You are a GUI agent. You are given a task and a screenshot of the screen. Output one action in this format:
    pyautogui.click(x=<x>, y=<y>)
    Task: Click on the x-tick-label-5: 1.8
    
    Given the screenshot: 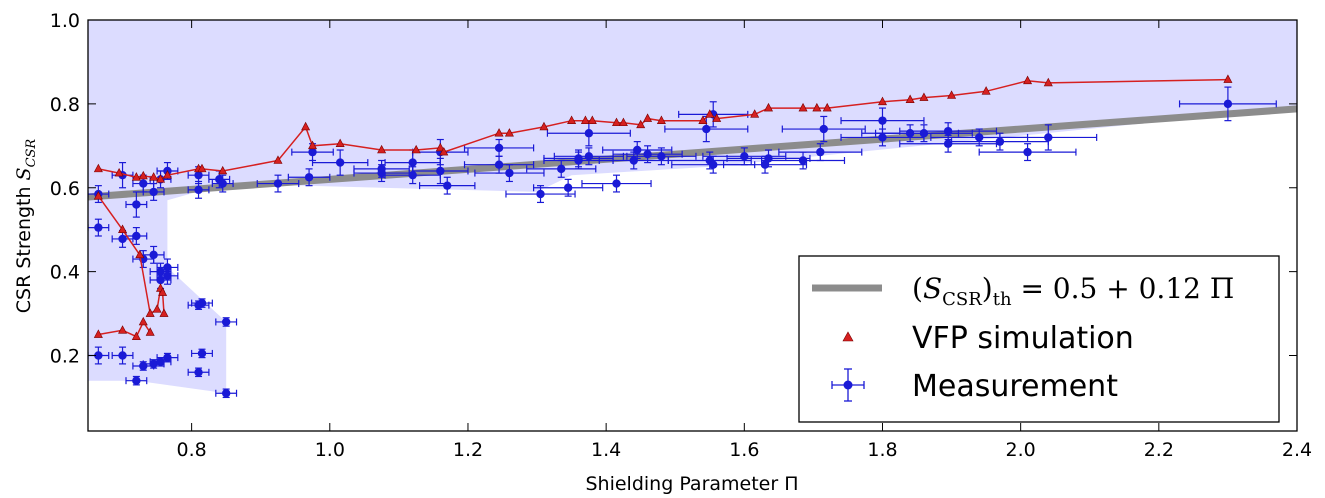 What is the action you would take?
    pyautogui.click(x=882, y=450)
    